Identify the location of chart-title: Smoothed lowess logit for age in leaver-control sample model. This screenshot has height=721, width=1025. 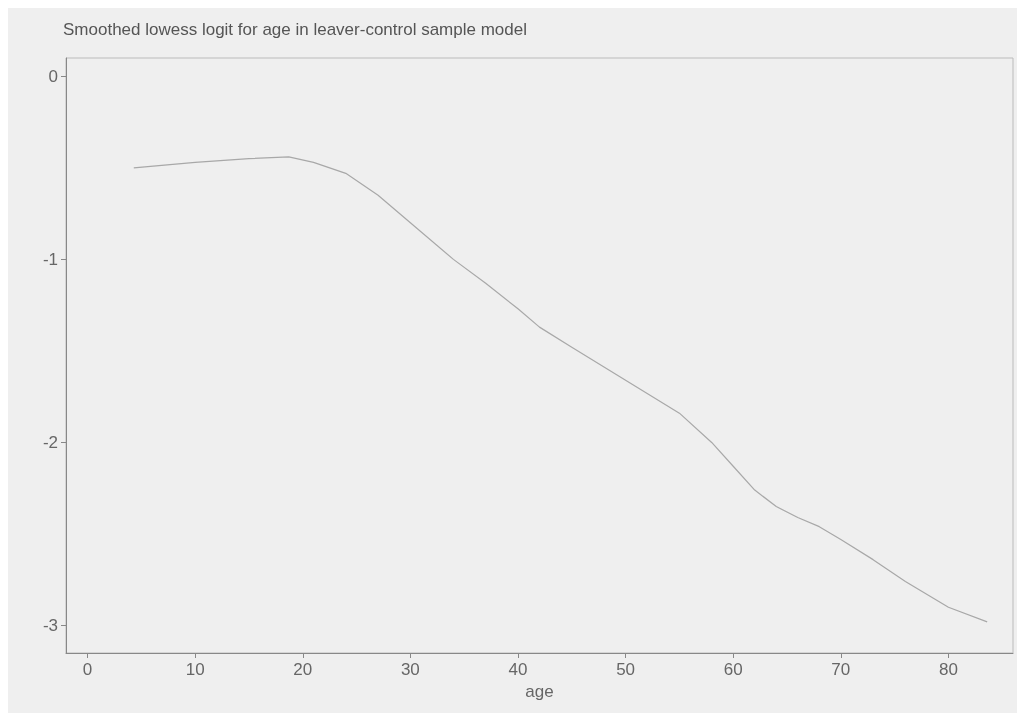
(295, 29).